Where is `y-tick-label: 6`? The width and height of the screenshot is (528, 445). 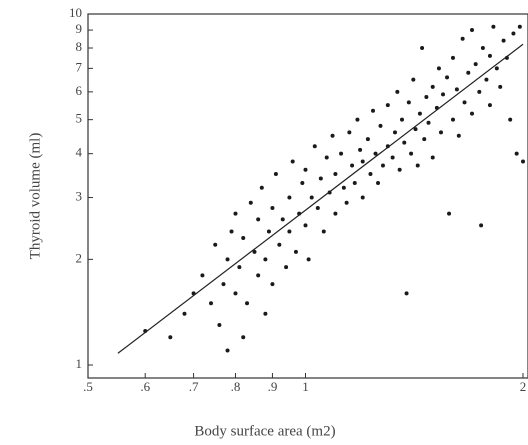
y-tick-label: 6 is located at coordinates (79, 90).